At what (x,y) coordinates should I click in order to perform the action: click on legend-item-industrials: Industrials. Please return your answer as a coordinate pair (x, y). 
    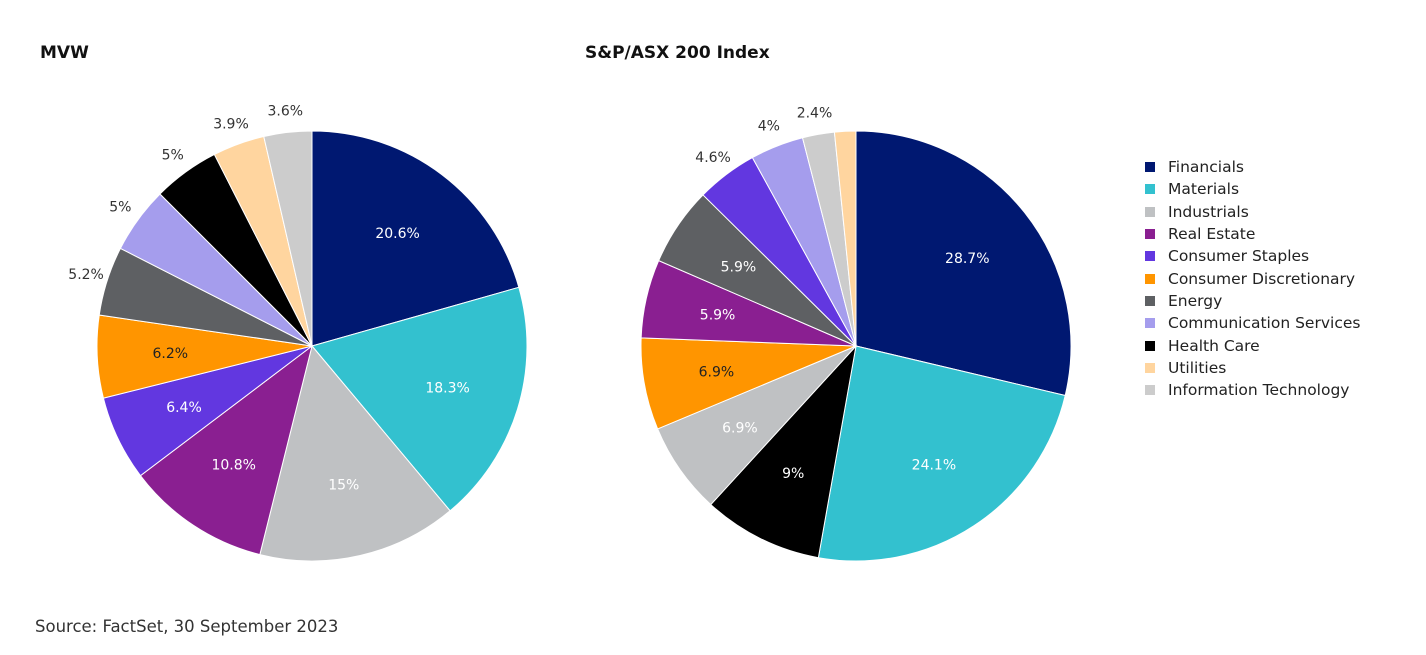
    Looking at the image, I should click on (1252, 212).